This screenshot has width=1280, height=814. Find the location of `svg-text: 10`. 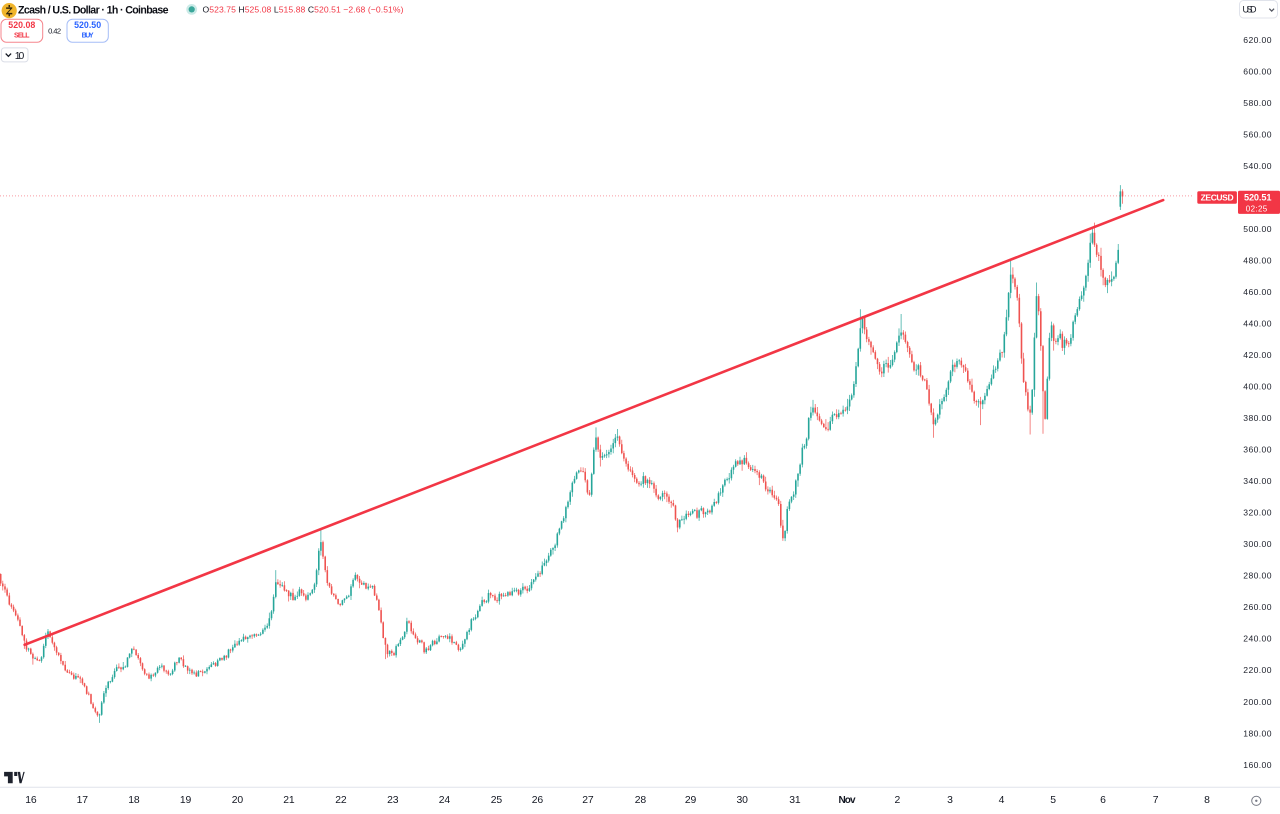

svg-text: 10 is located at coordinates (20, 56).